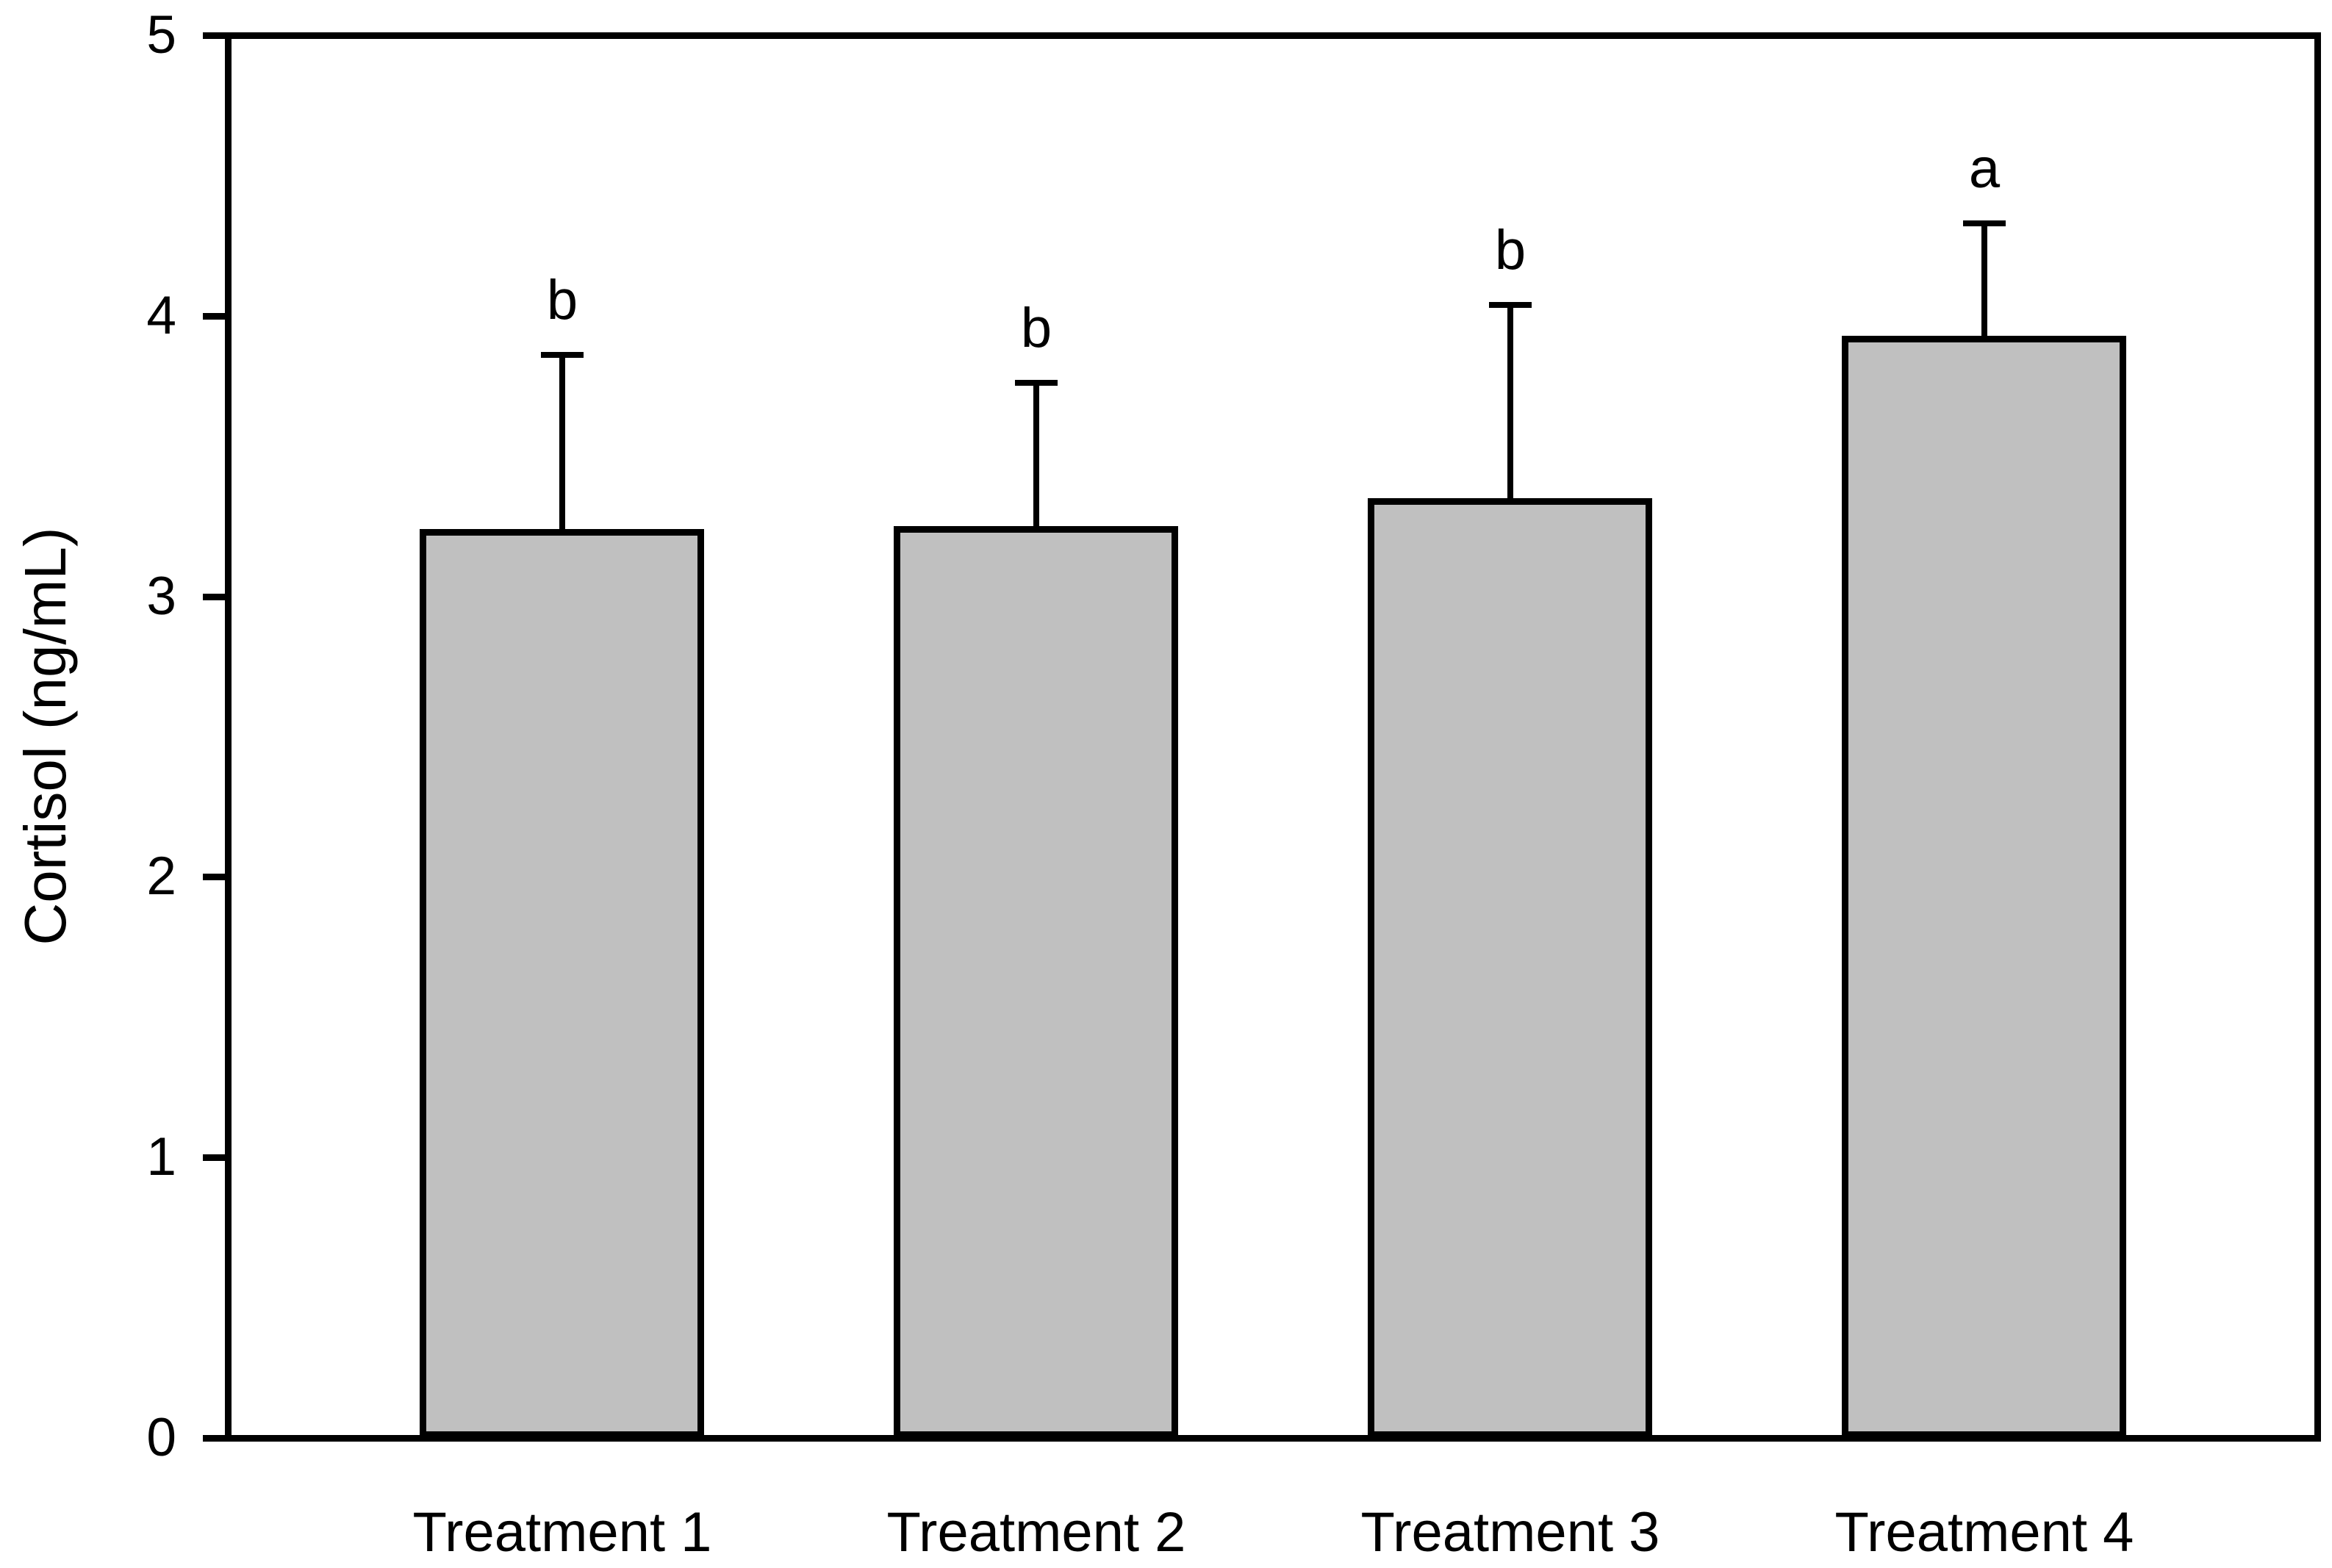 The height and width of the screenshot is (1568, 2332). What do you see at coordinates (1510, 1533) in the screenshot?
I see `x-axis-category-label: Treatment 3` at bounding box center [1510, 1533].